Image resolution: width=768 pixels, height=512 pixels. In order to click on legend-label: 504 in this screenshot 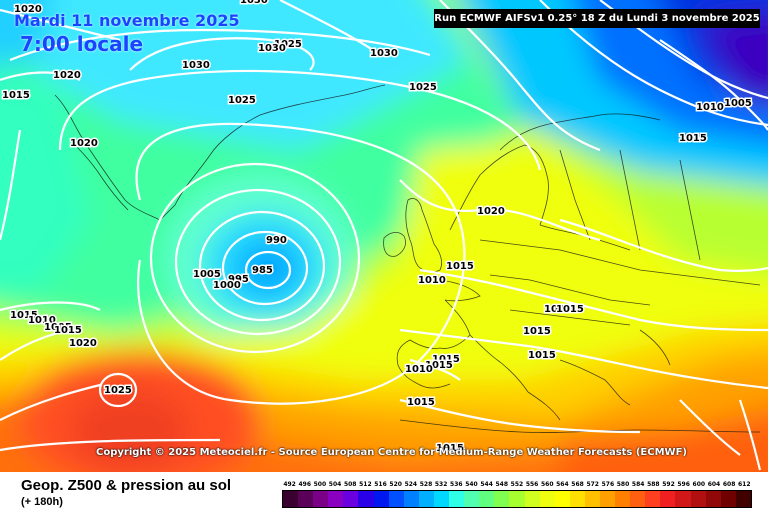, I will do `click(335, 484)`.